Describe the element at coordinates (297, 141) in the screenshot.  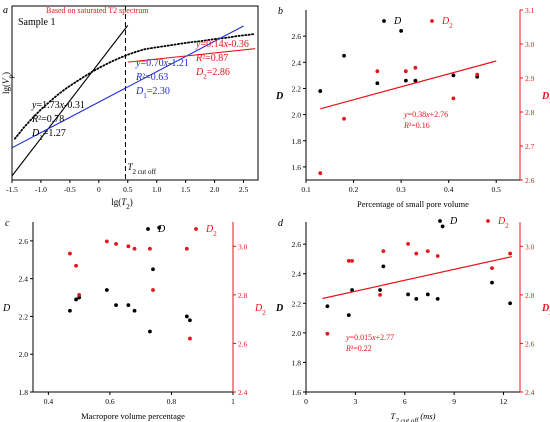
I see `panel-b-ytick-left-label: 1.8` at that location.